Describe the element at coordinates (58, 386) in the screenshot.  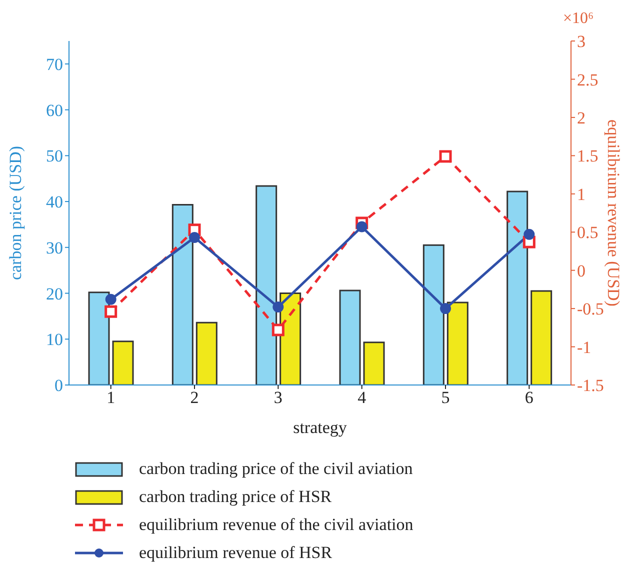
I see `y-tick-label: 0` at that location.